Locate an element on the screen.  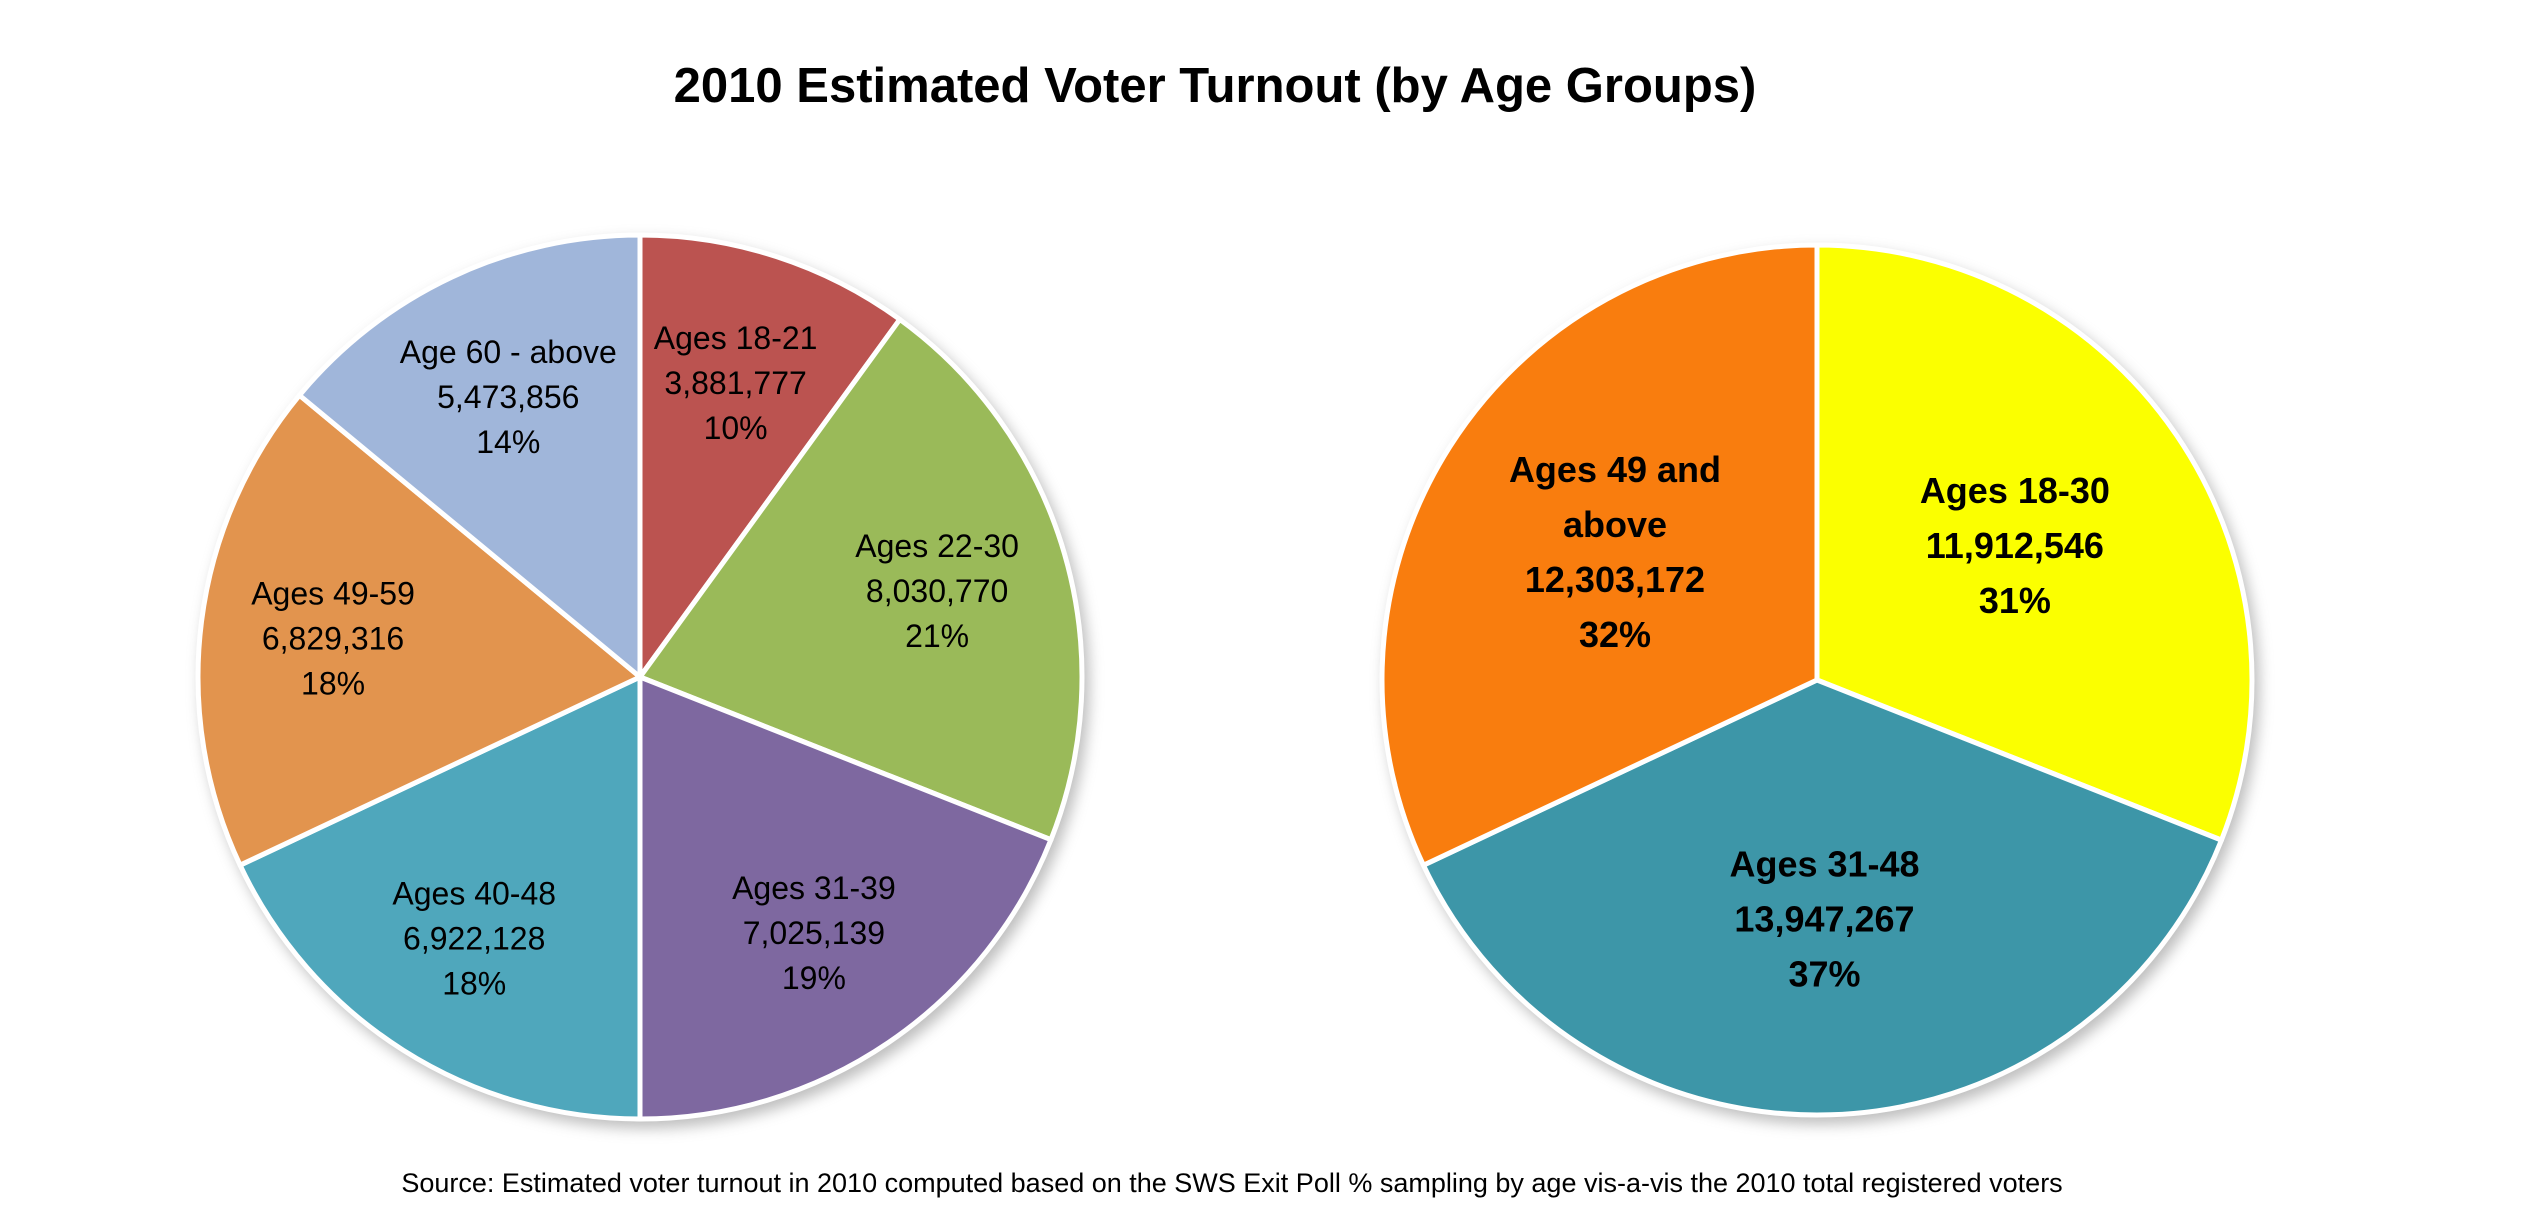
pie-slice-label: Ages 40-48 6,922,128 18% is located at coordinates (474, 938).